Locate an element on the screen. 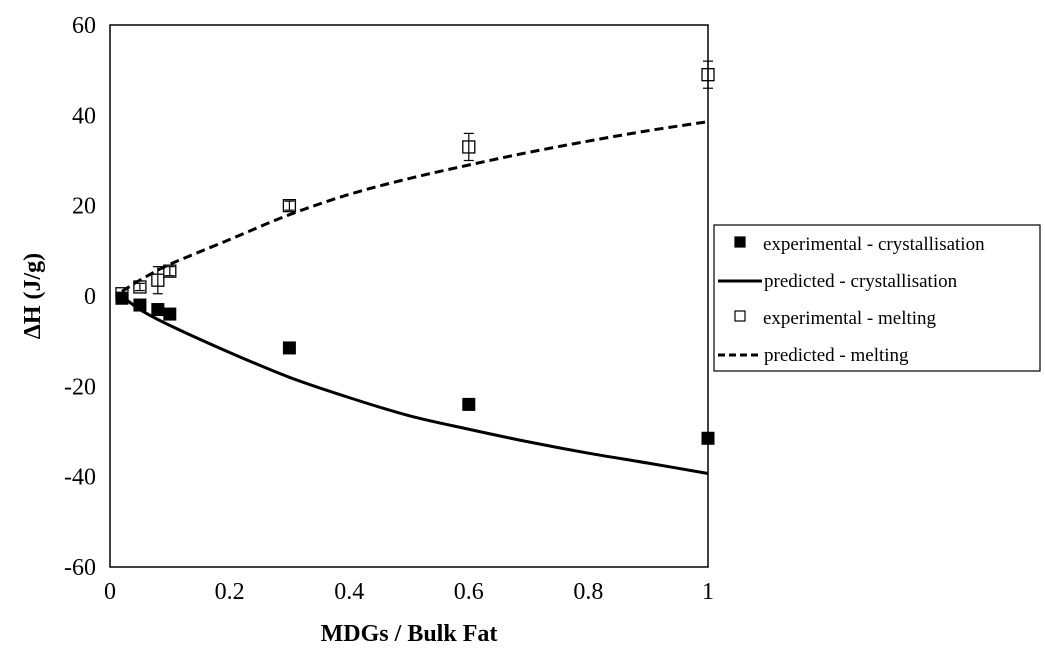  legend-box is located at coordinates (877, 298).